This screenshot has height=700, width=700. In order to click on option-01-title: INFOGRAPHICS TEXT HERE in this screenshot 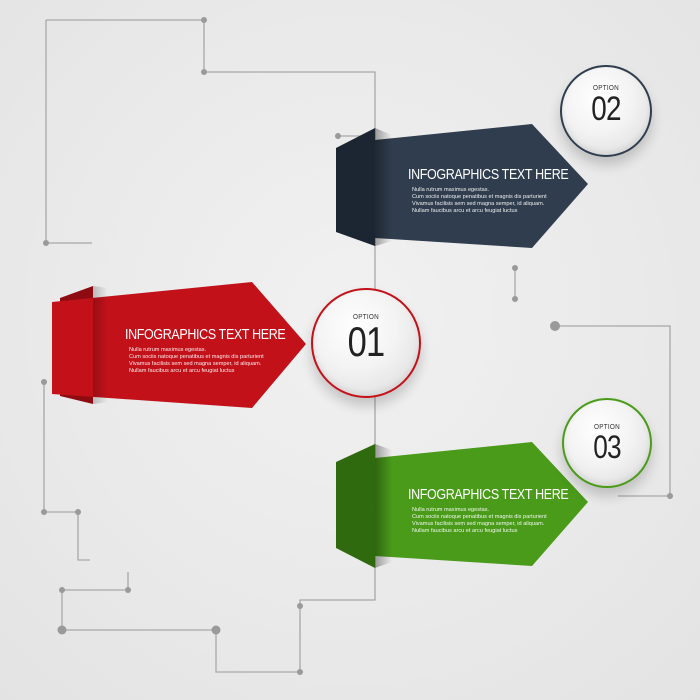, I will do `click(205, 335)`.